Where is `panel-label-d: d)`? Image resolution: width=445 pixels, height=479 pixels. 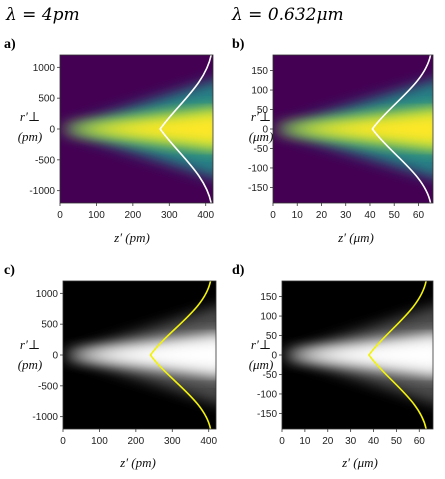 panel-label-d: d) is located at coordinates (238, 270).